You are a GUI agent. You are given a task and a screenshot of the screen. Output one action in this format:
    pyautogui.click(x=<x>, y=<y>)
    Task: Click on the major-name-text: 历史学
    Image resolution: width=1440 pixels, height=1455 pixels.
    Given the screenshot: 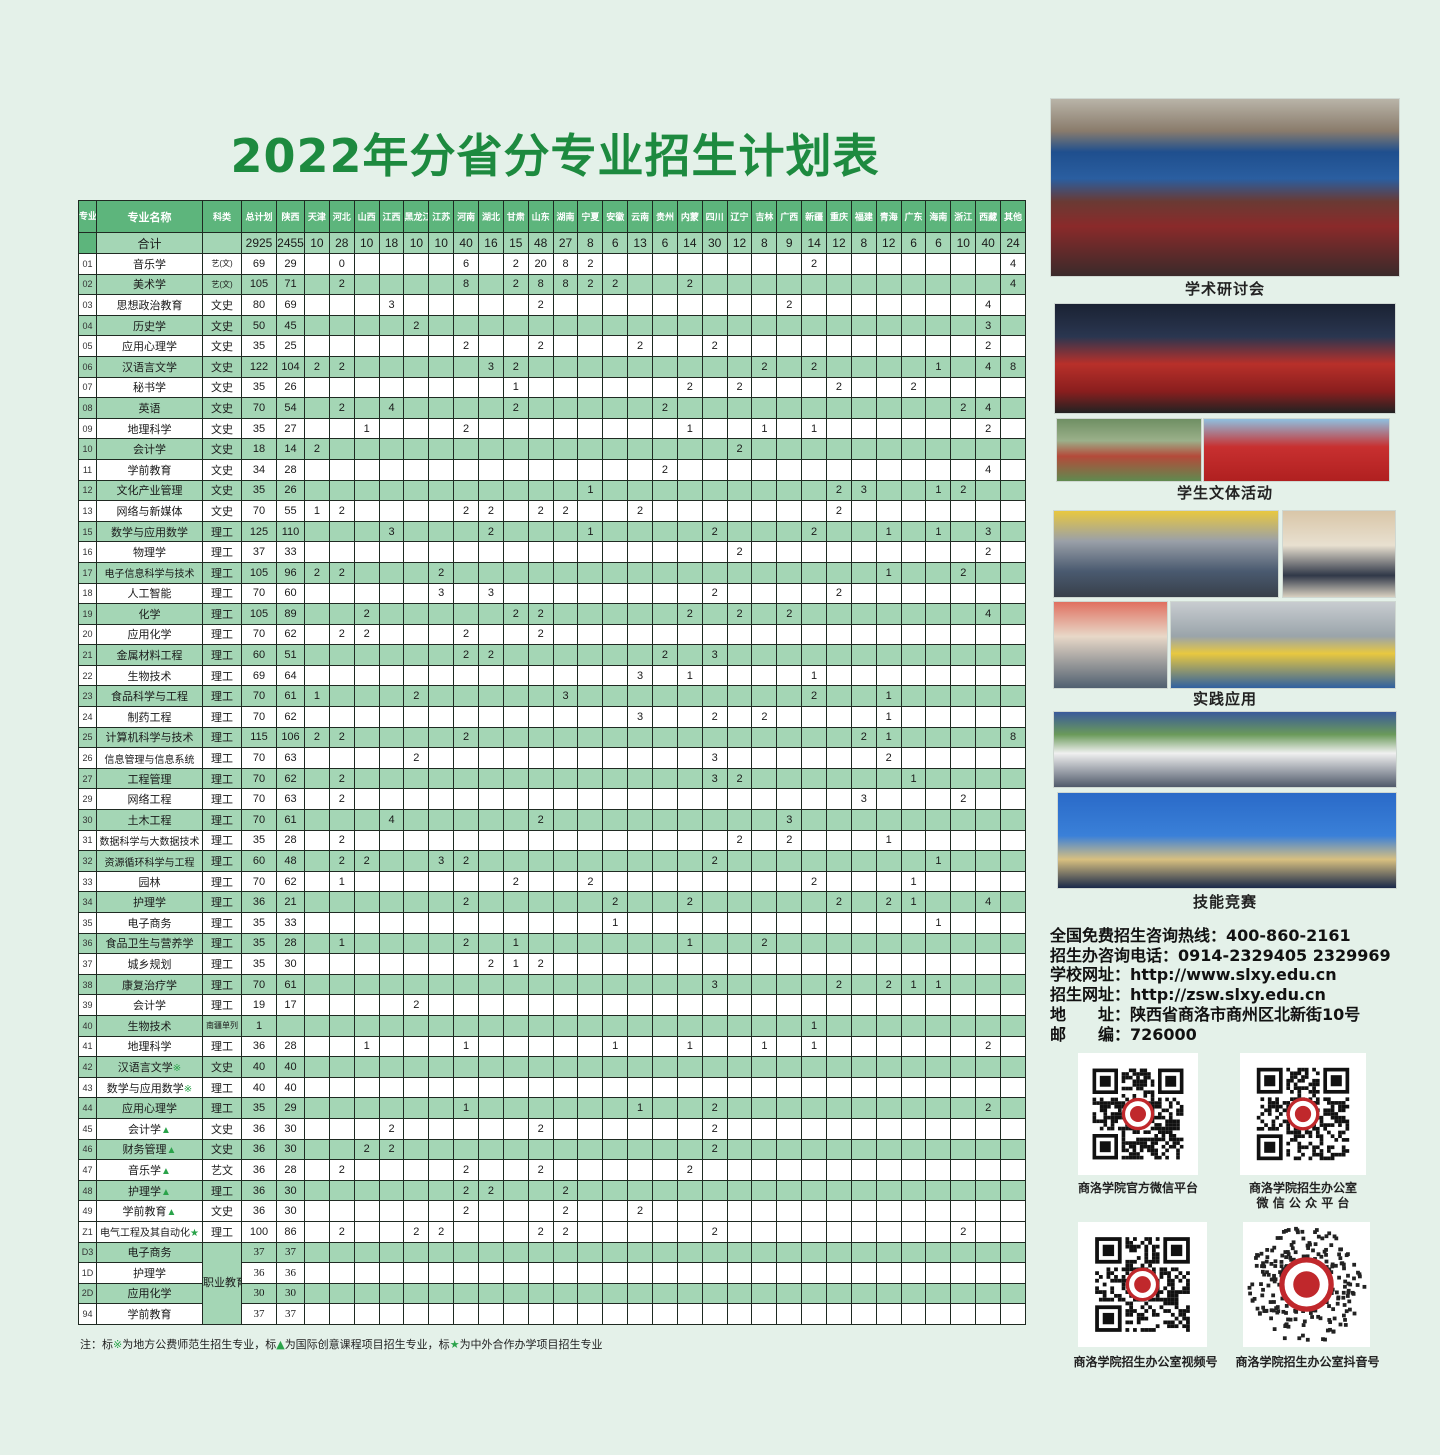 What is the action you would take?
    pyautogui.click(x=149, y=326)
    